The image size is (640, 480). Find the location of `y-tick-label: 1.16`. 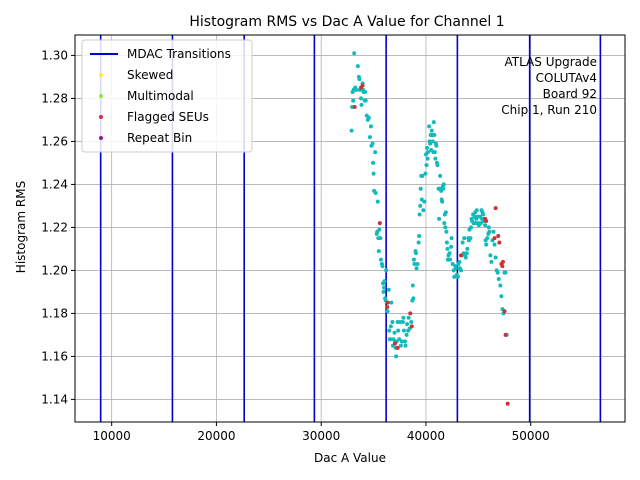

y-tick-label: 1.16 is located at coordinates (54, 356).